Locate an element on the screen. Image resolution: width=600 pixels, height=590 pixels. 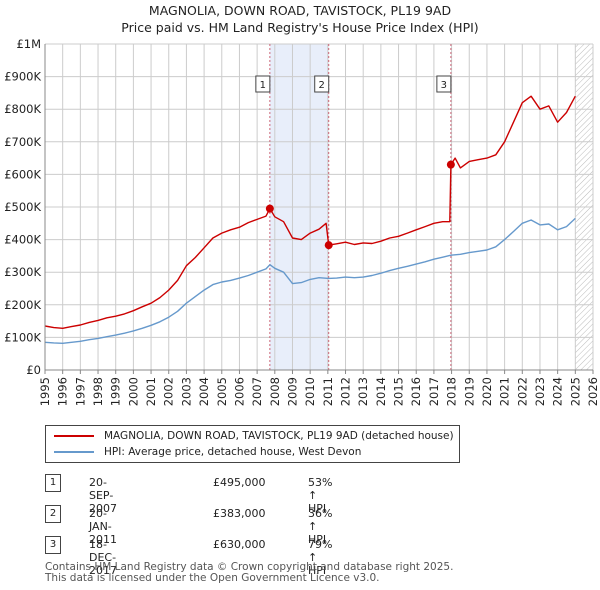
y-tick-label: £1M is located at coordinates (28, 44).